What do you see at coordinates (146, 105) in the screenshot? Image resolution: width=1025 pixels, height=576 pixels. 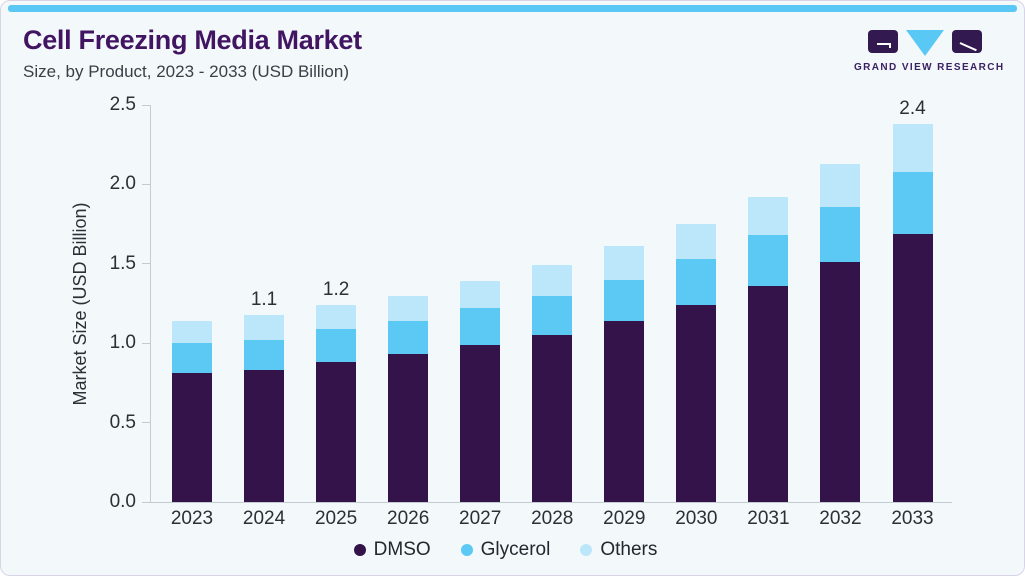 I see `y-tick-mark-2.5` at bounding box center [146, 105].